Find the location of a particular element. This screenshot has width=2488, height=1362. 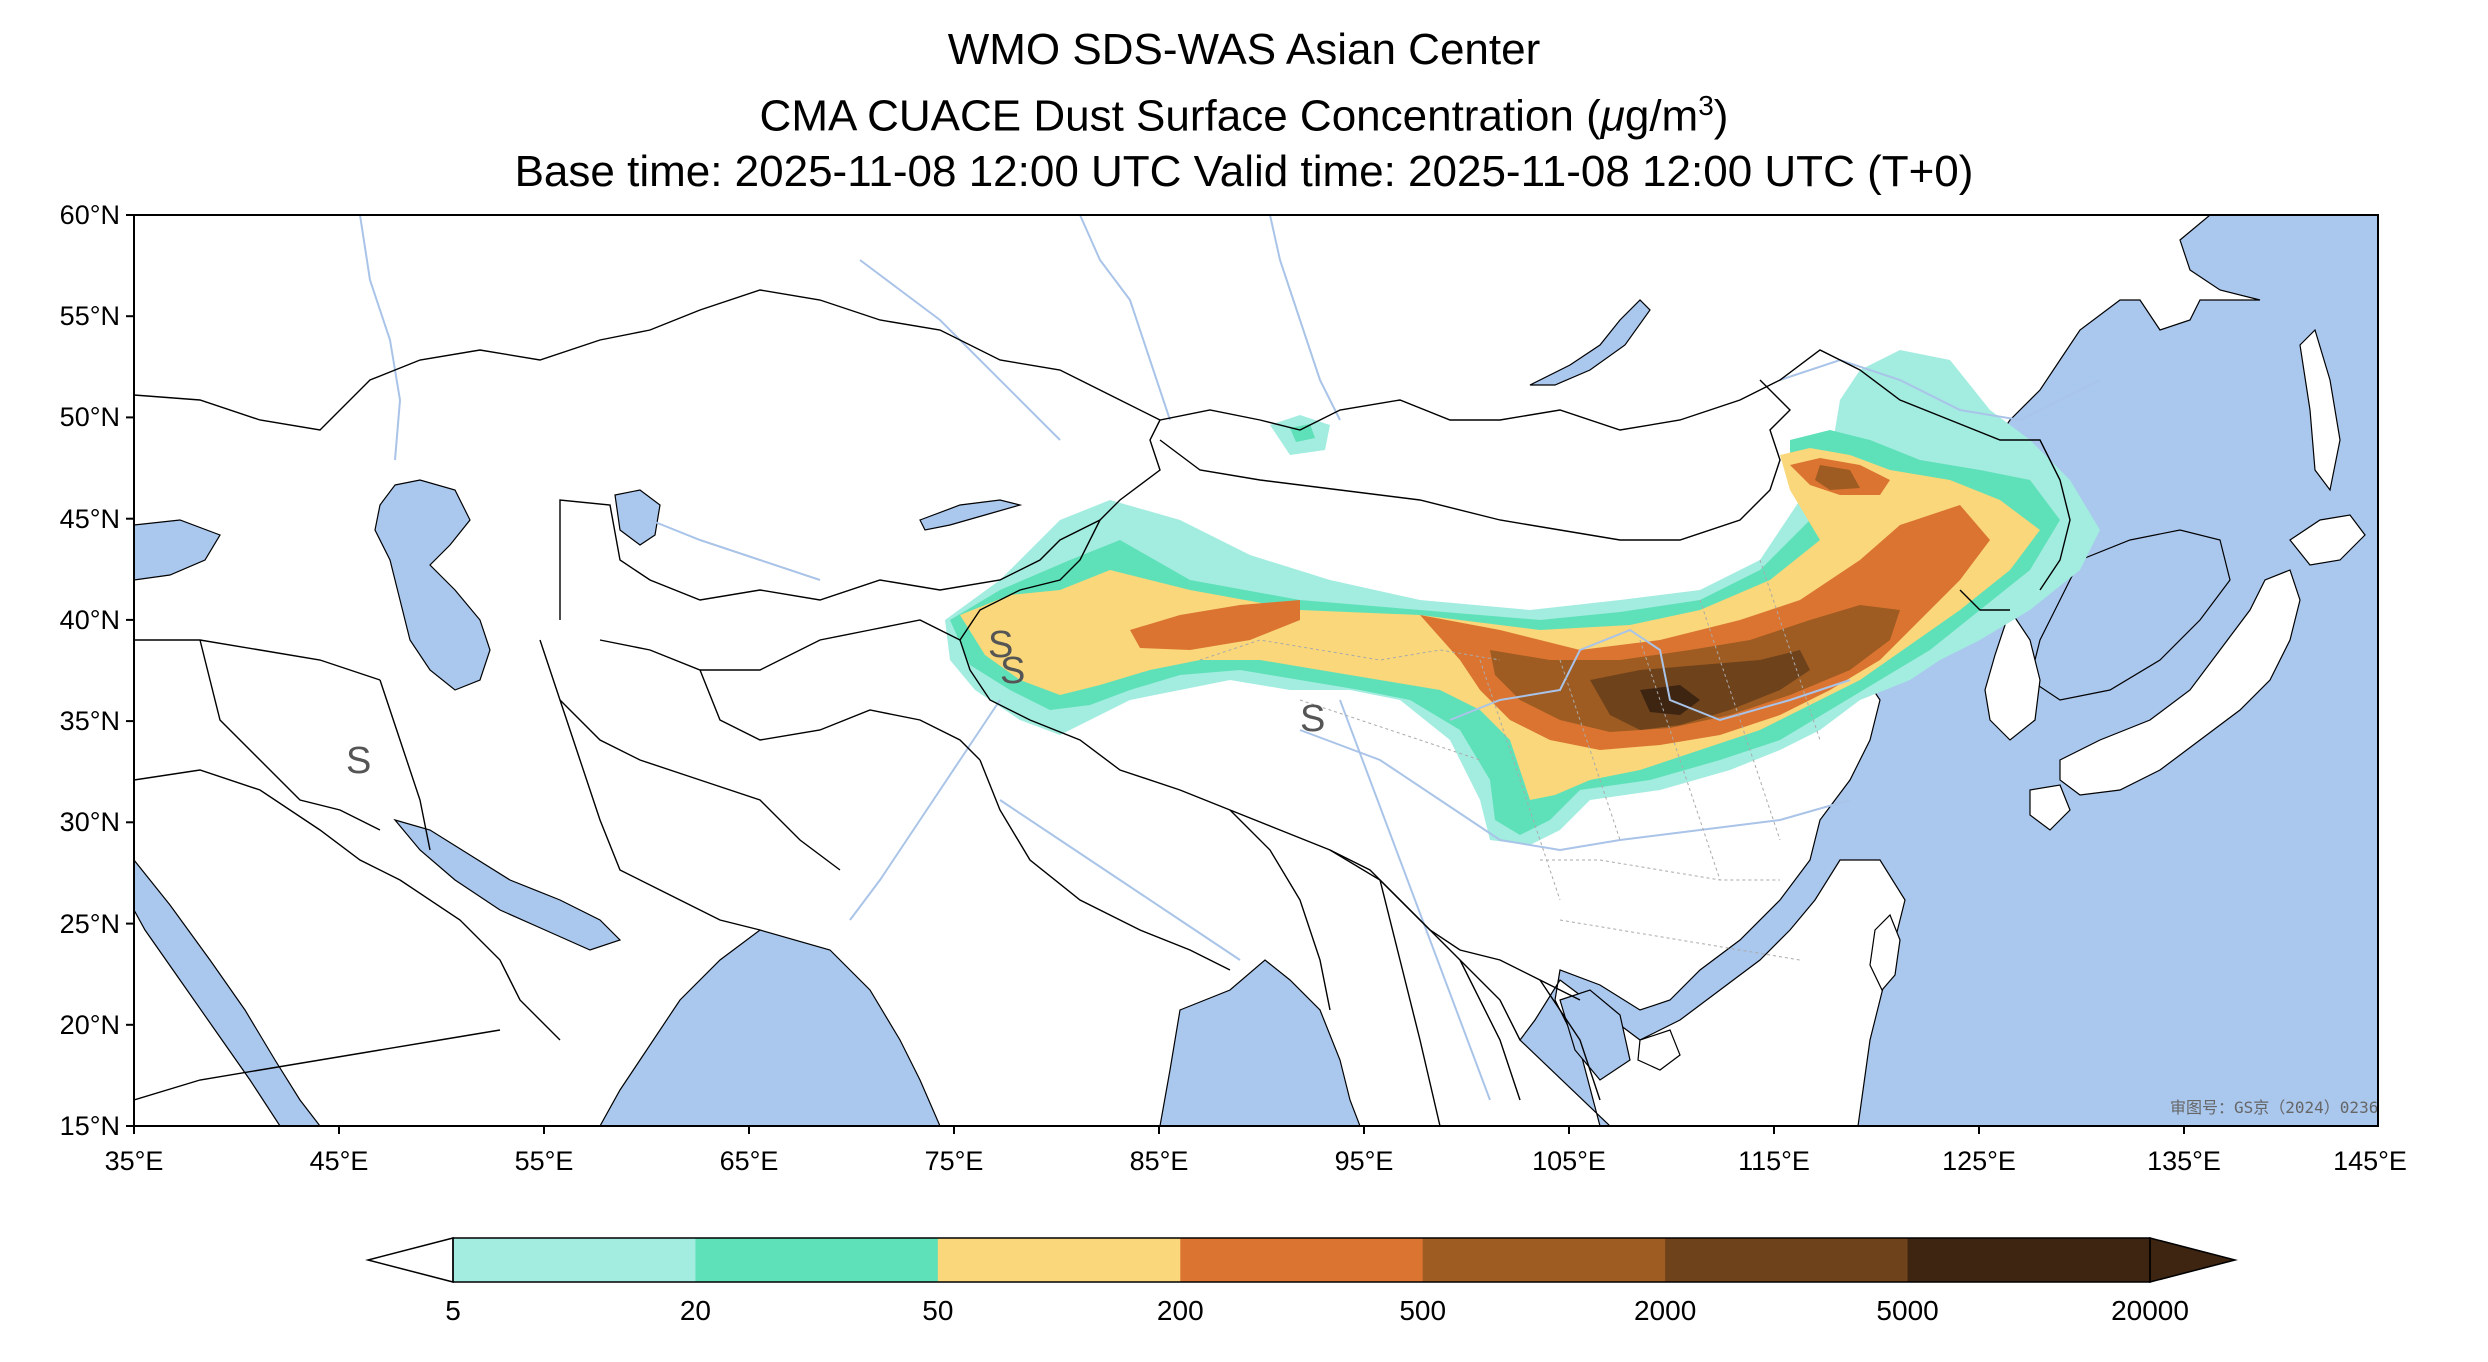

colorbar-labels: 5 20 50 200 500 2000 5000 20000 is located at coordinates (1317, 1310).